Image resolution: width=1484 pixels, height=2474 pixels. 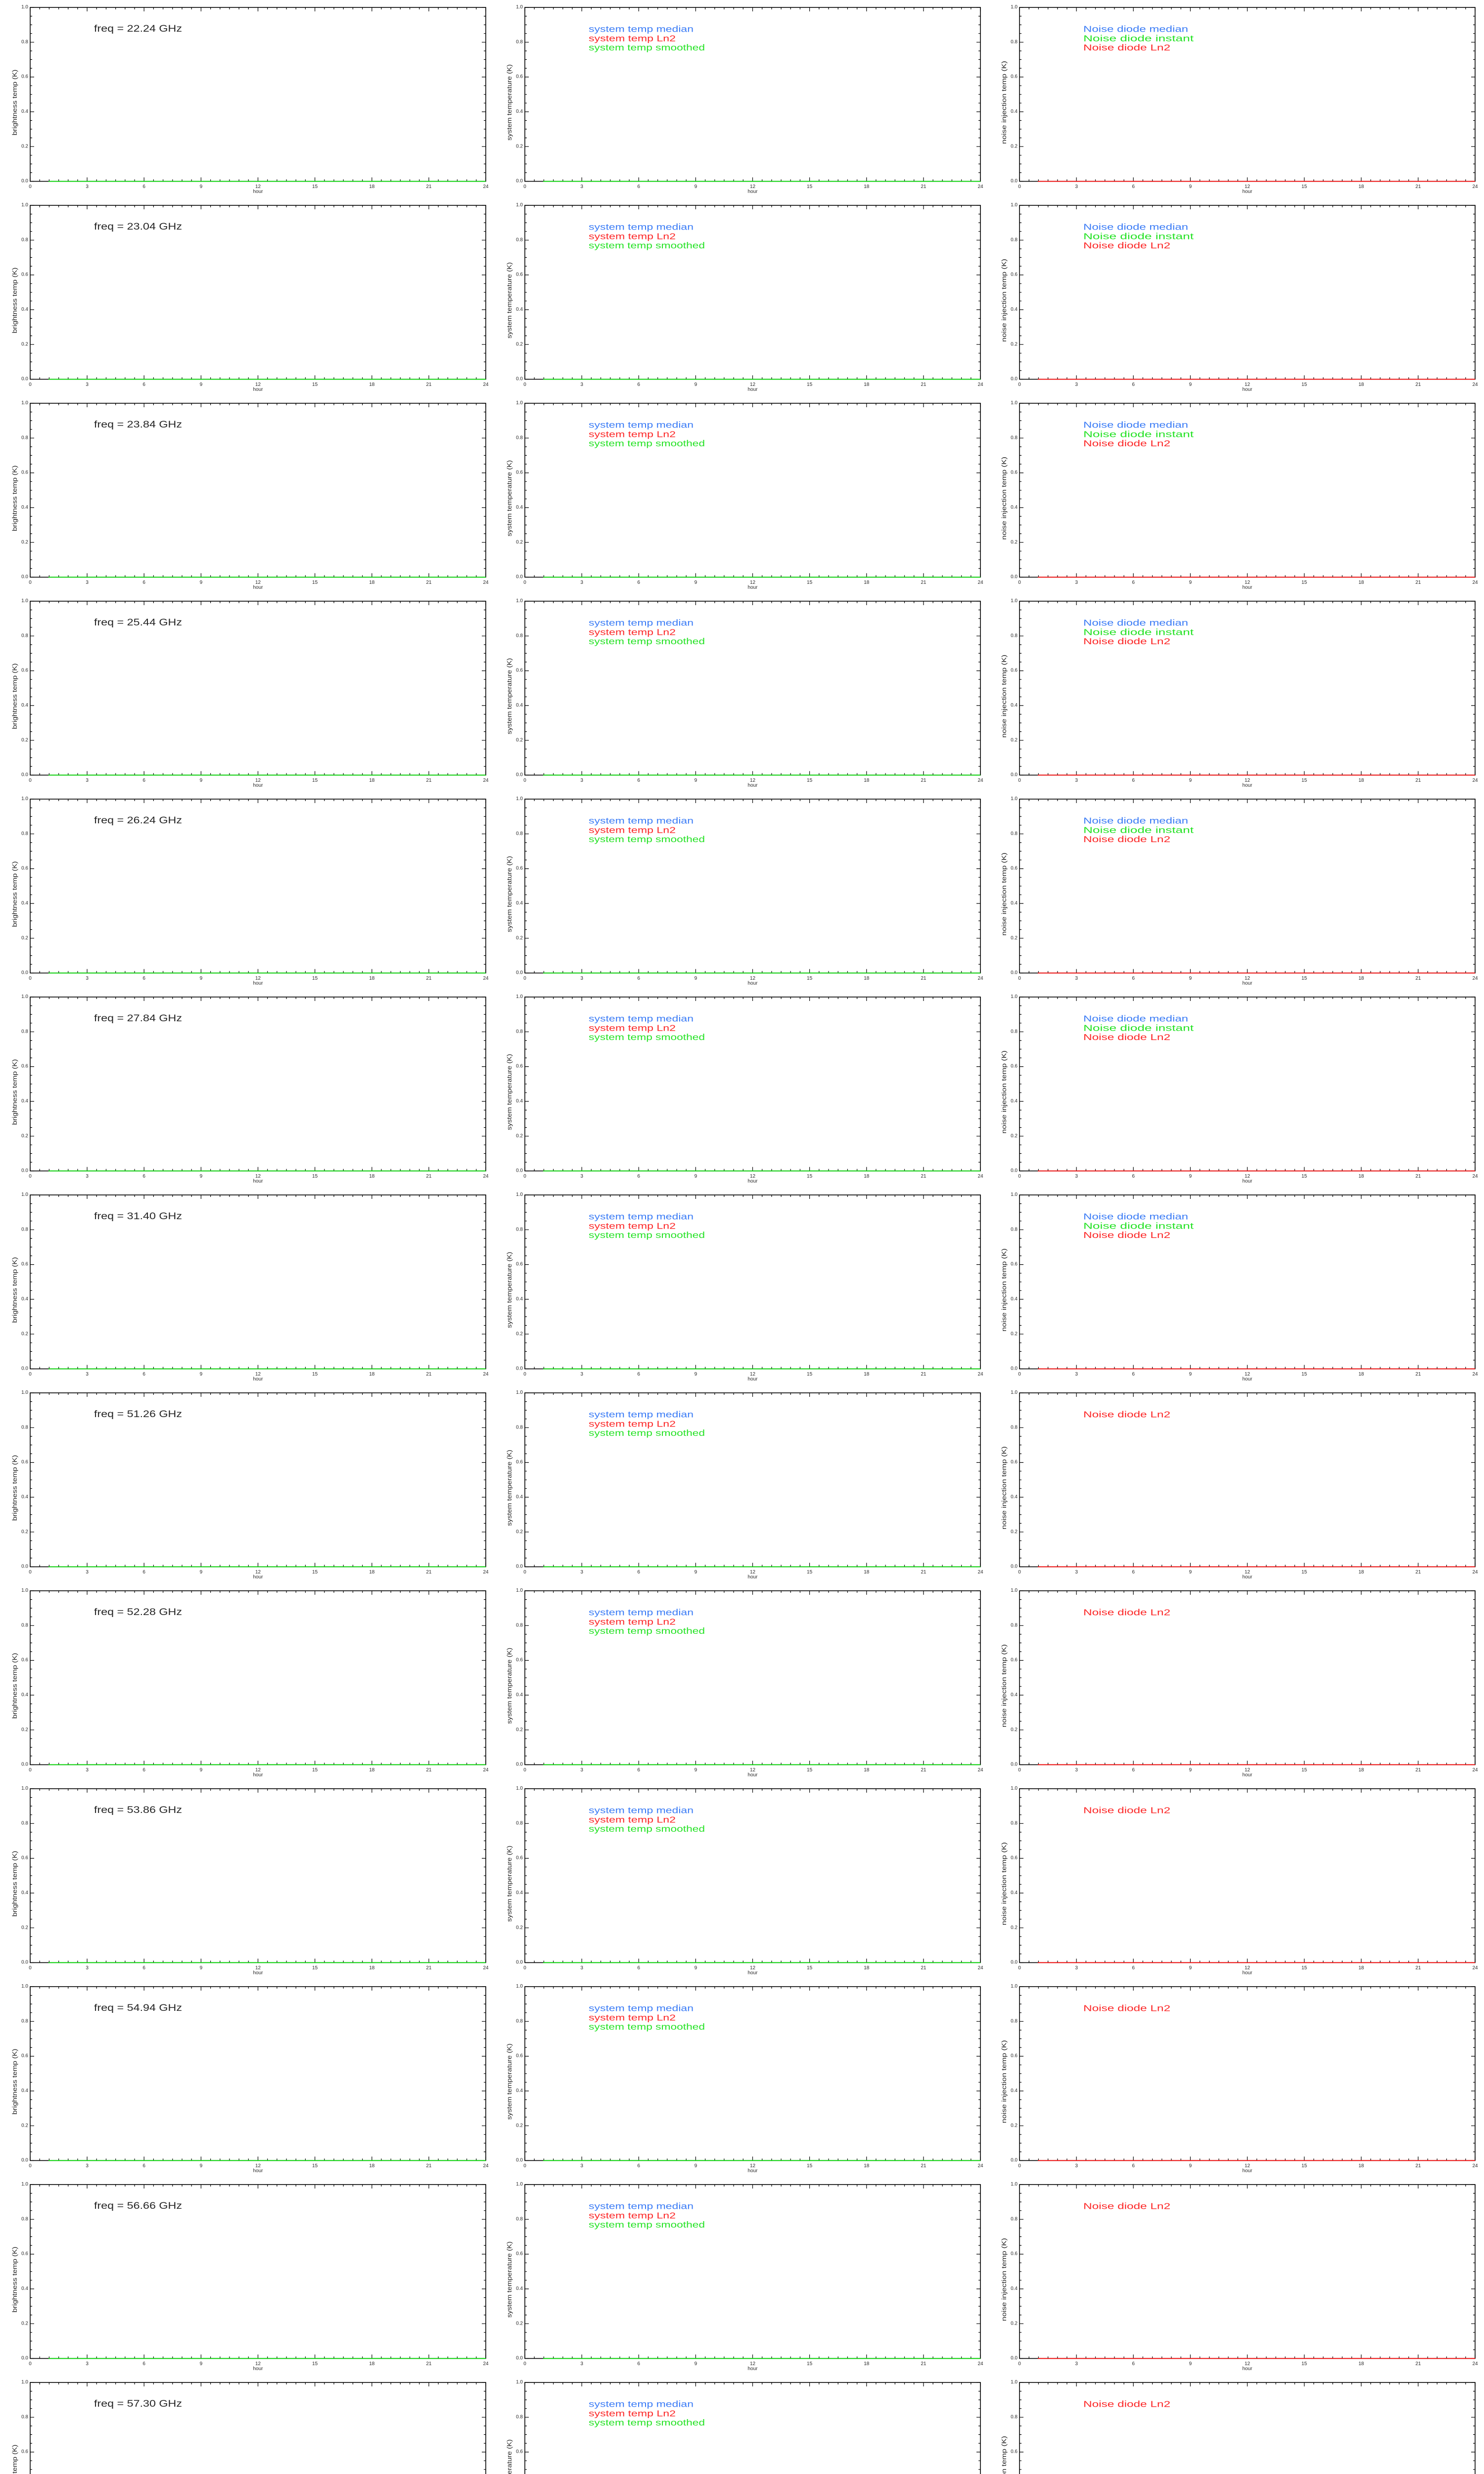 What do you see at coordinates (632, 2215) in the screenshot?
I see `svg-text: system temp Ln2` at bounding box center [632, 2215].